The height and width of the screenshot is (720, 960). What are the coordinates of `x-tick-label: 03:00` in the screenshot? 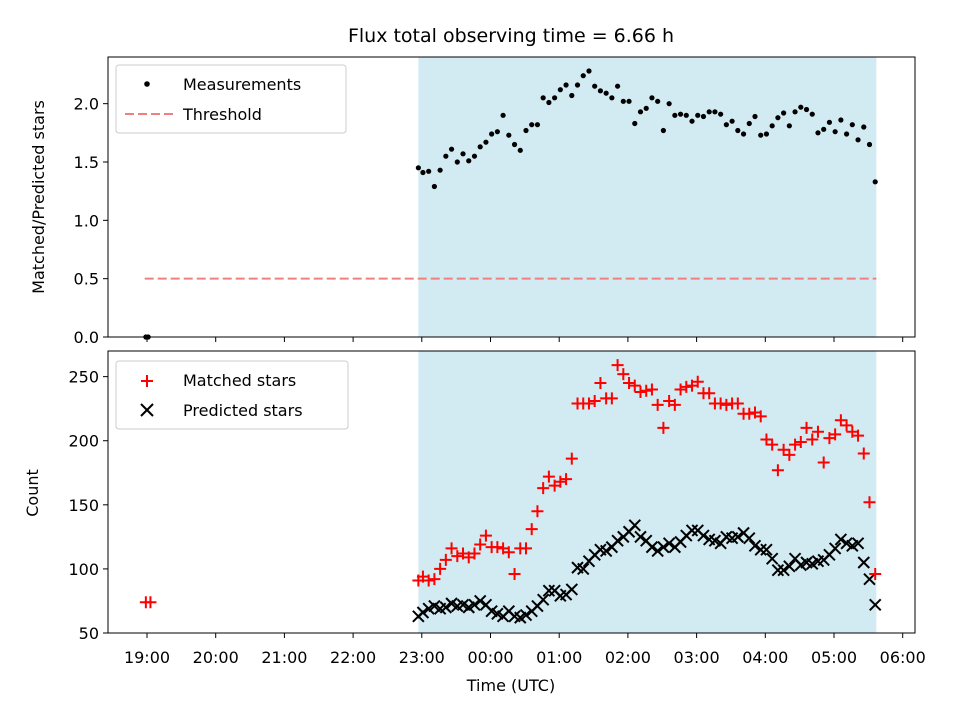 It's located at (697, 657).